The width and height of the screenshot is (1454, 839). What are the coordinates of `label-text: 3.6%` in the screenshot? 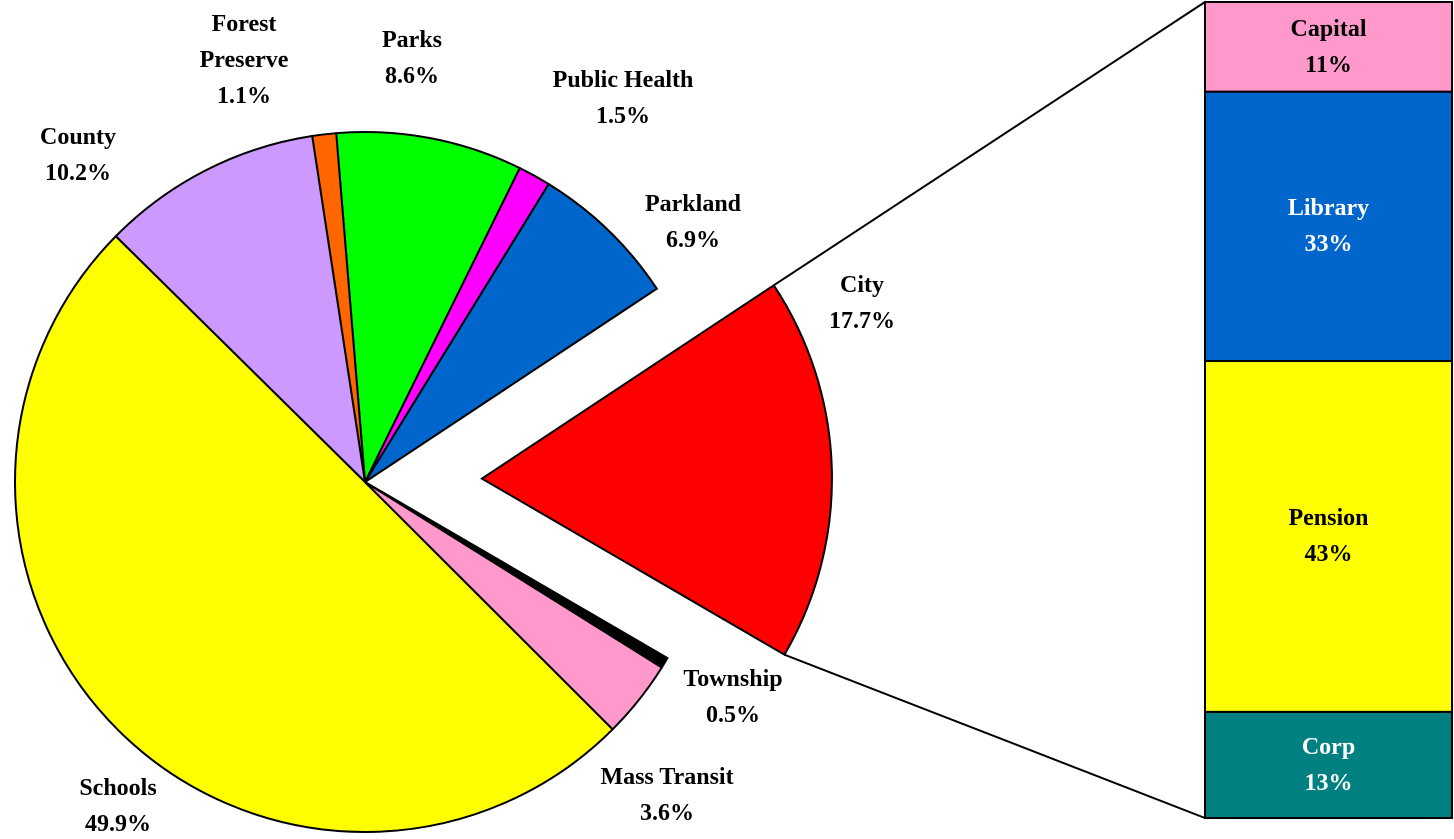 It's located at (667, 813).